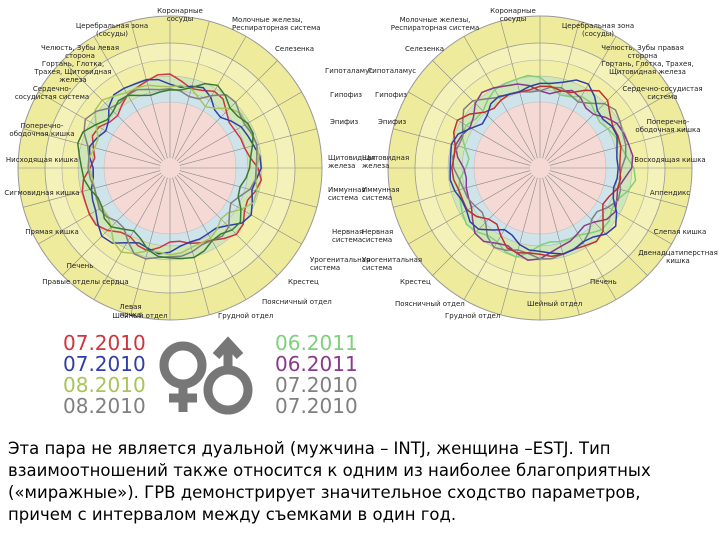 The height and width of the screenshot is (540, 720). Describe the element at coordinates (42, 193) in the screenshot. I see `organ-label: Сигмовидная кишка` at that location.